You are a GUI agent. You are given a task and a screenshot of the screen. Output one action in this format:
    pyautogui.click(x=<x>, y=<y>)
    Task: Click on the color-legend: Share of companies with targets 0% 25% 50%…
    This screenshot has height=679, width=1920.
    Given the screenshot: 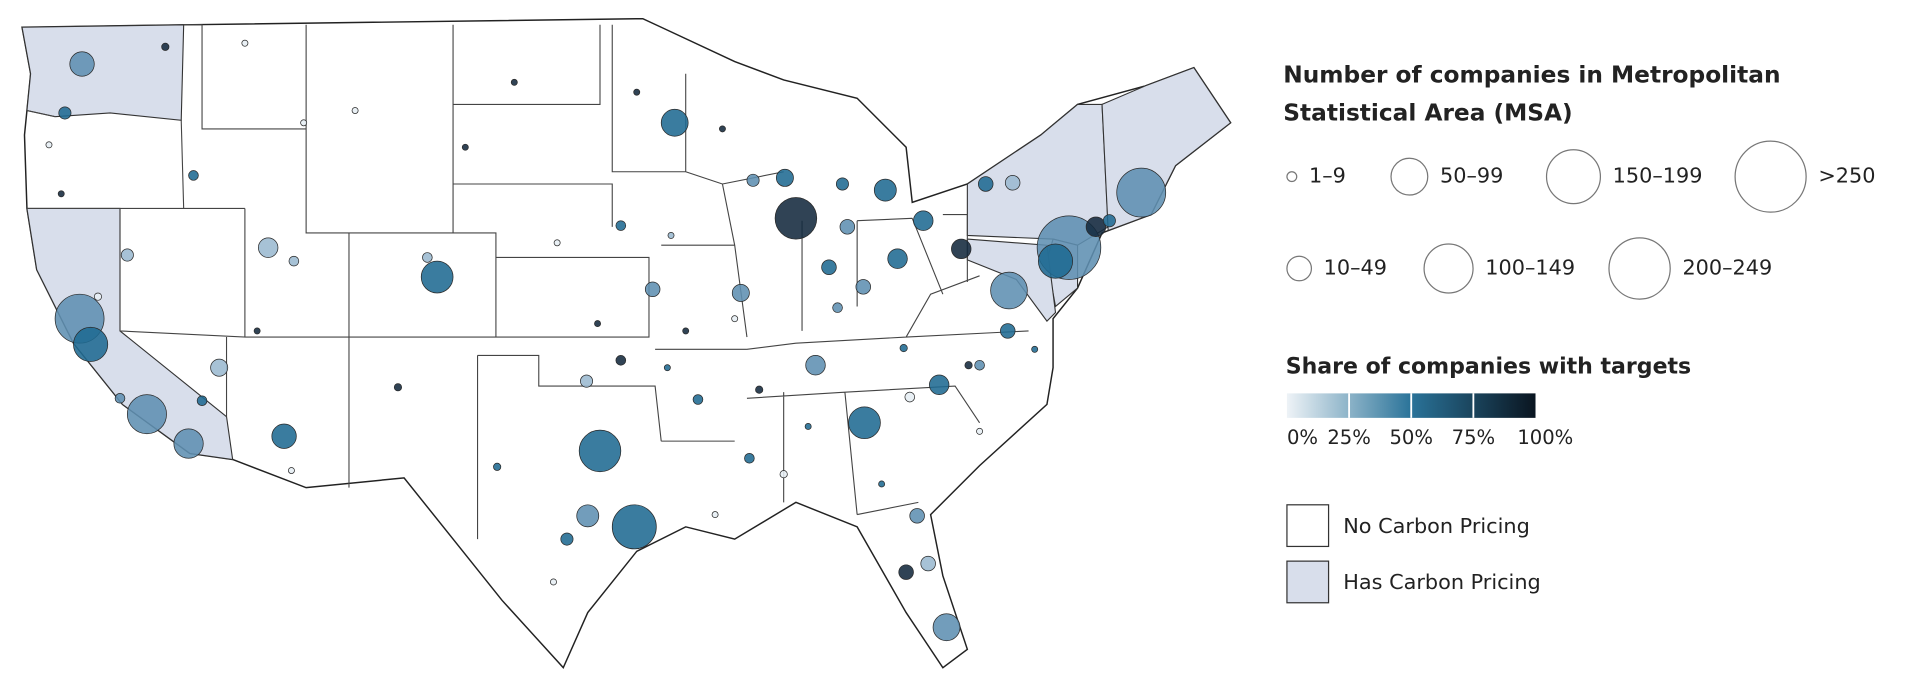 What is the action you would take?
    pyautogui.click(x=1488, y=402)
    